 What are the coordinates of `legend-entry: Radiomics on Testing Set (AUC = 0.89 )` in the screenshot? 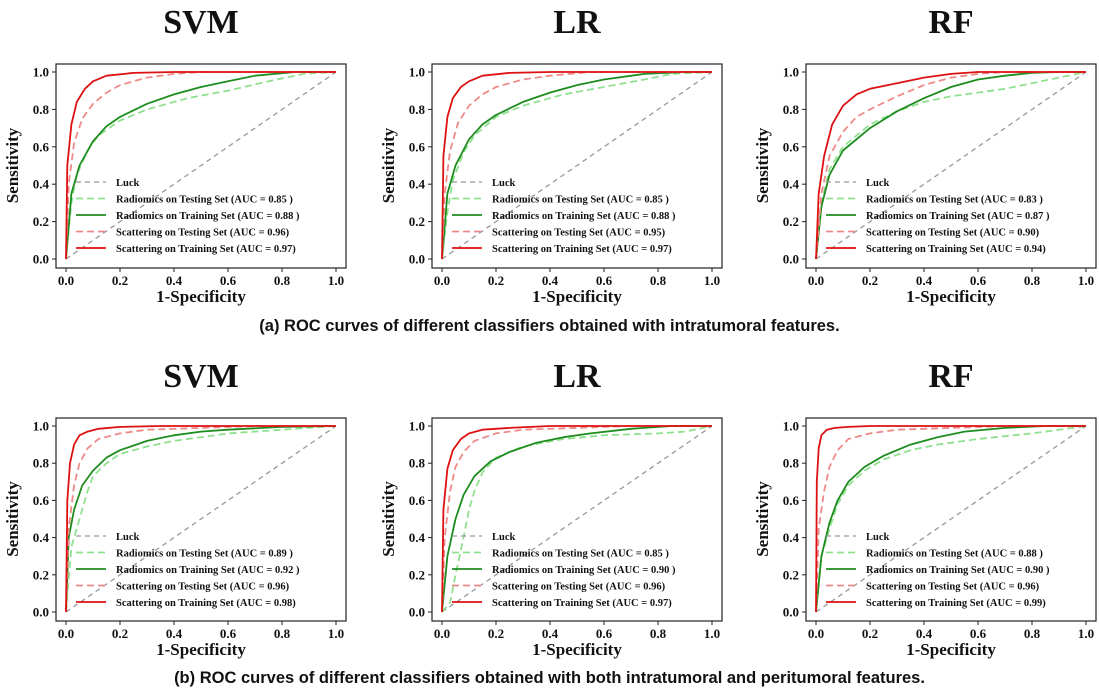 It's located at (204, 554).